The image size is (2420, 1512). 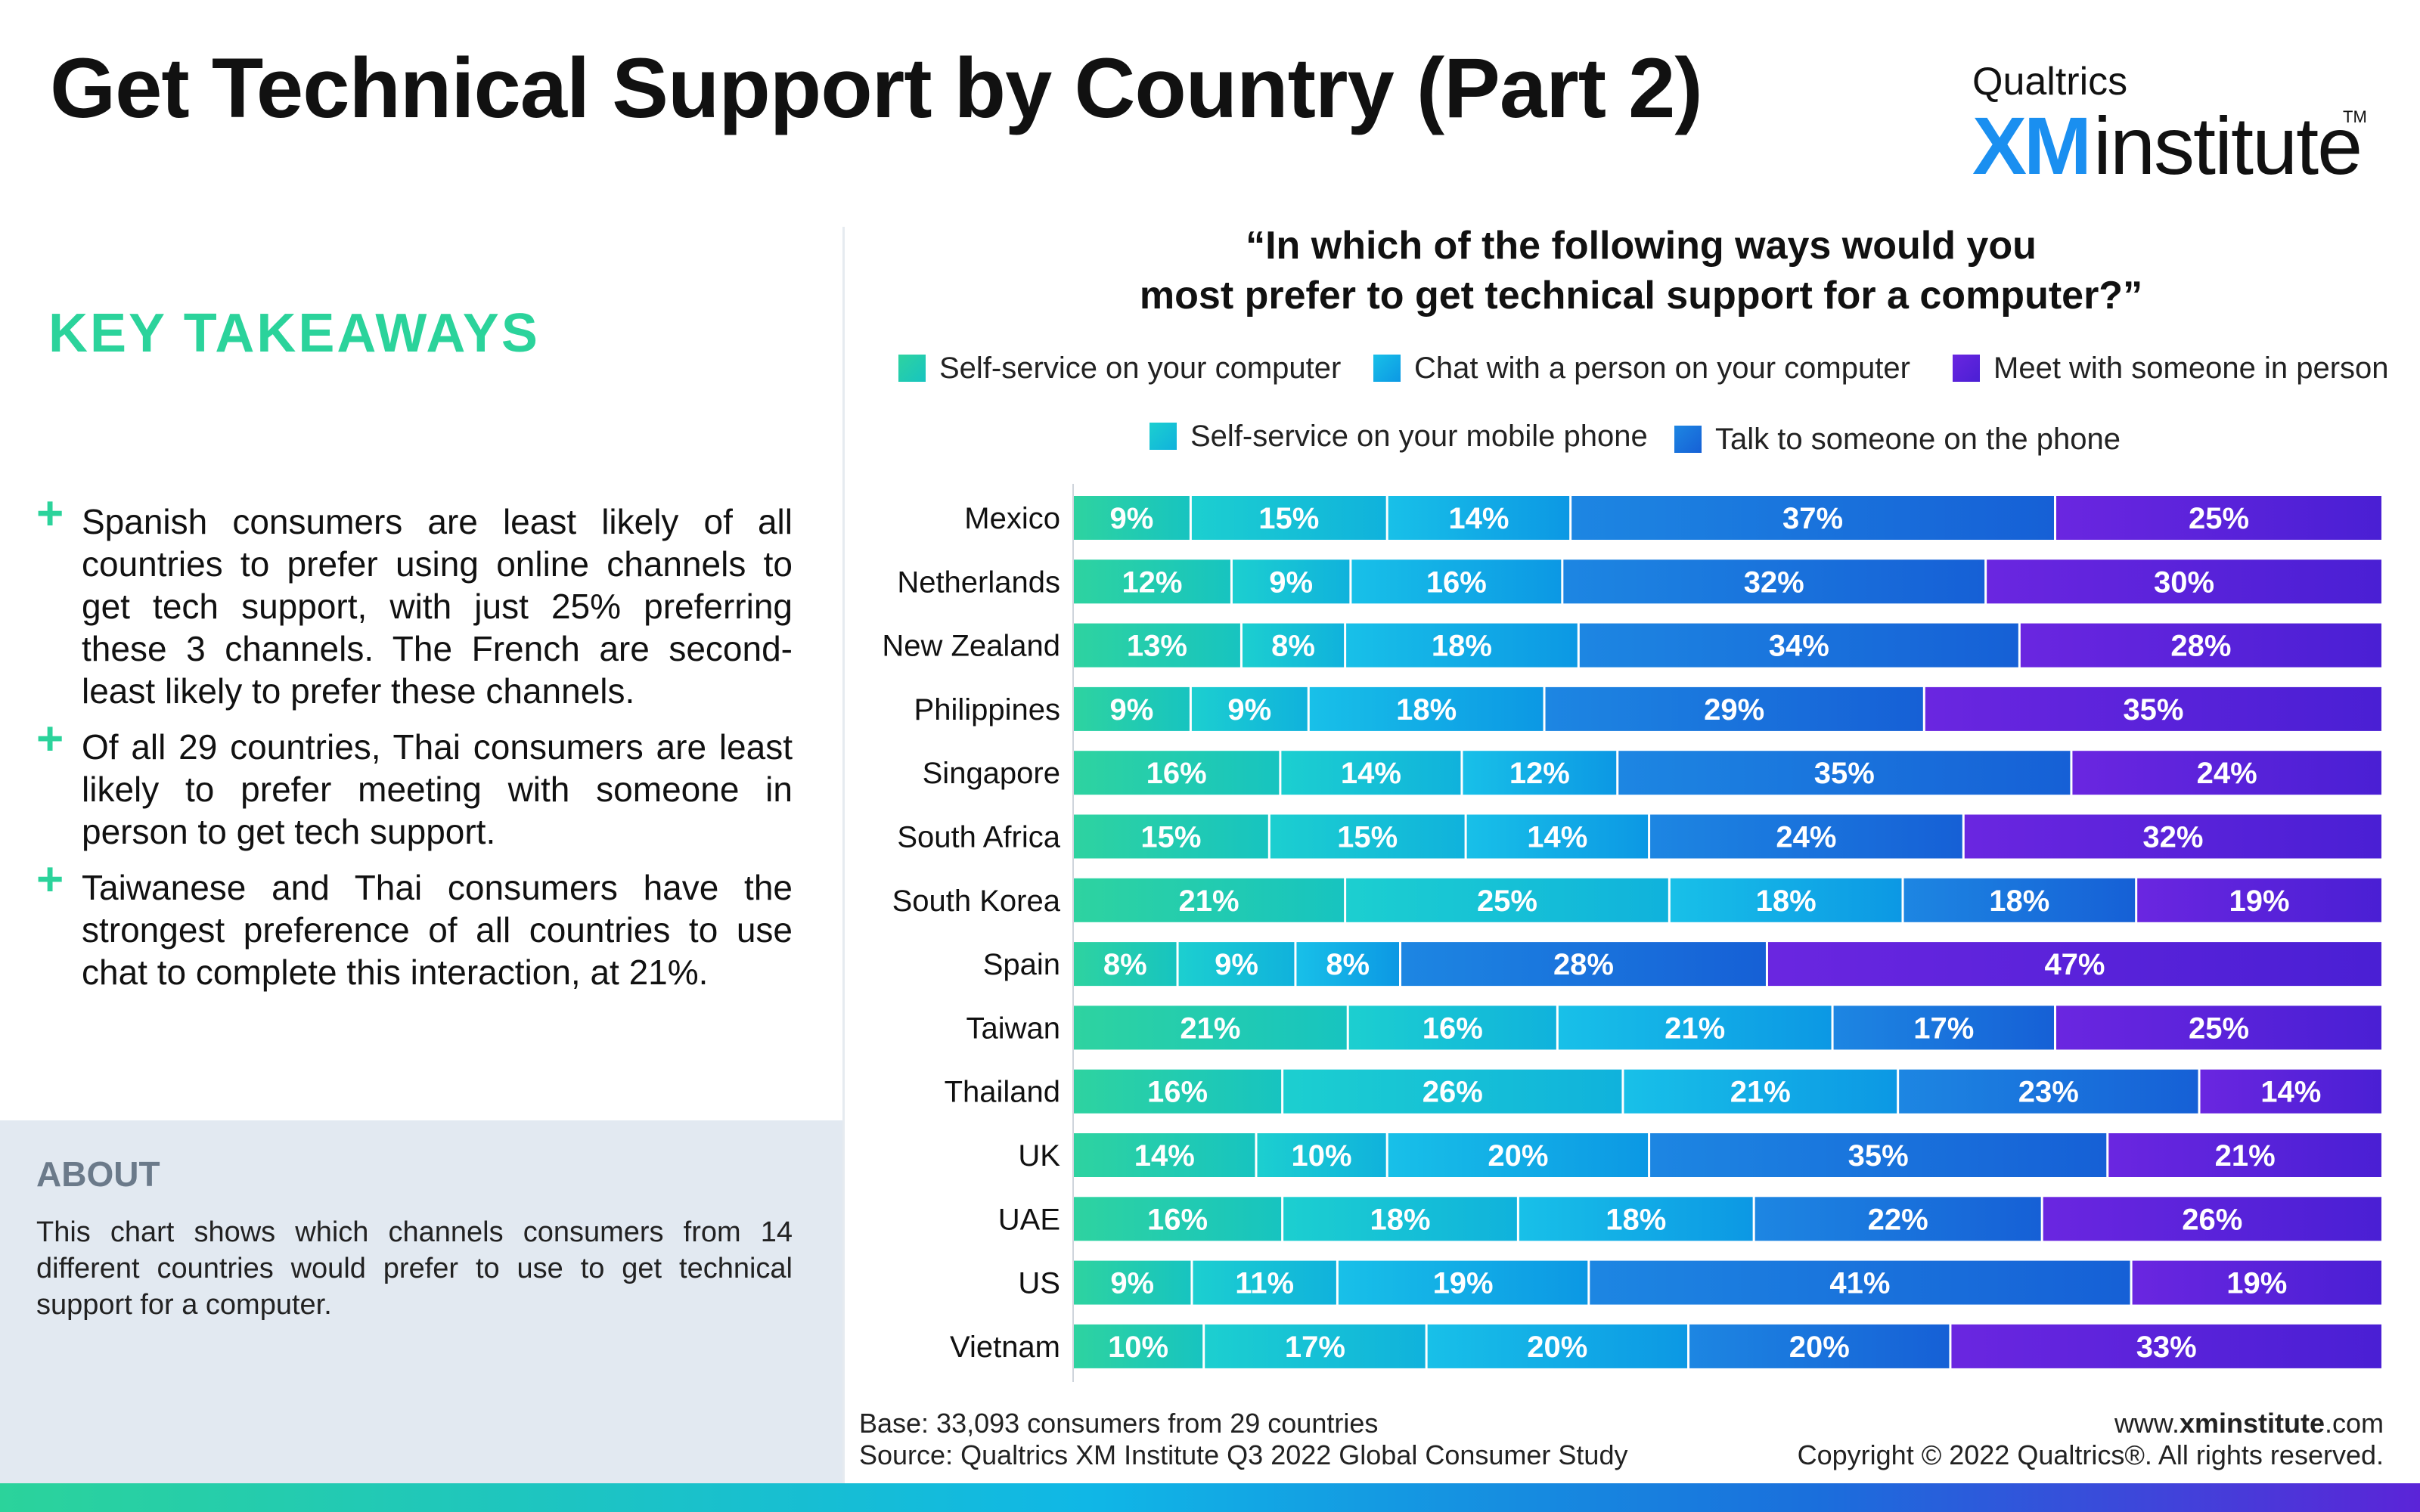 What do you see at coordinates (1073, 933) in the screenshot?
I see `chart-baseline` at bounding box center [1073, 933].